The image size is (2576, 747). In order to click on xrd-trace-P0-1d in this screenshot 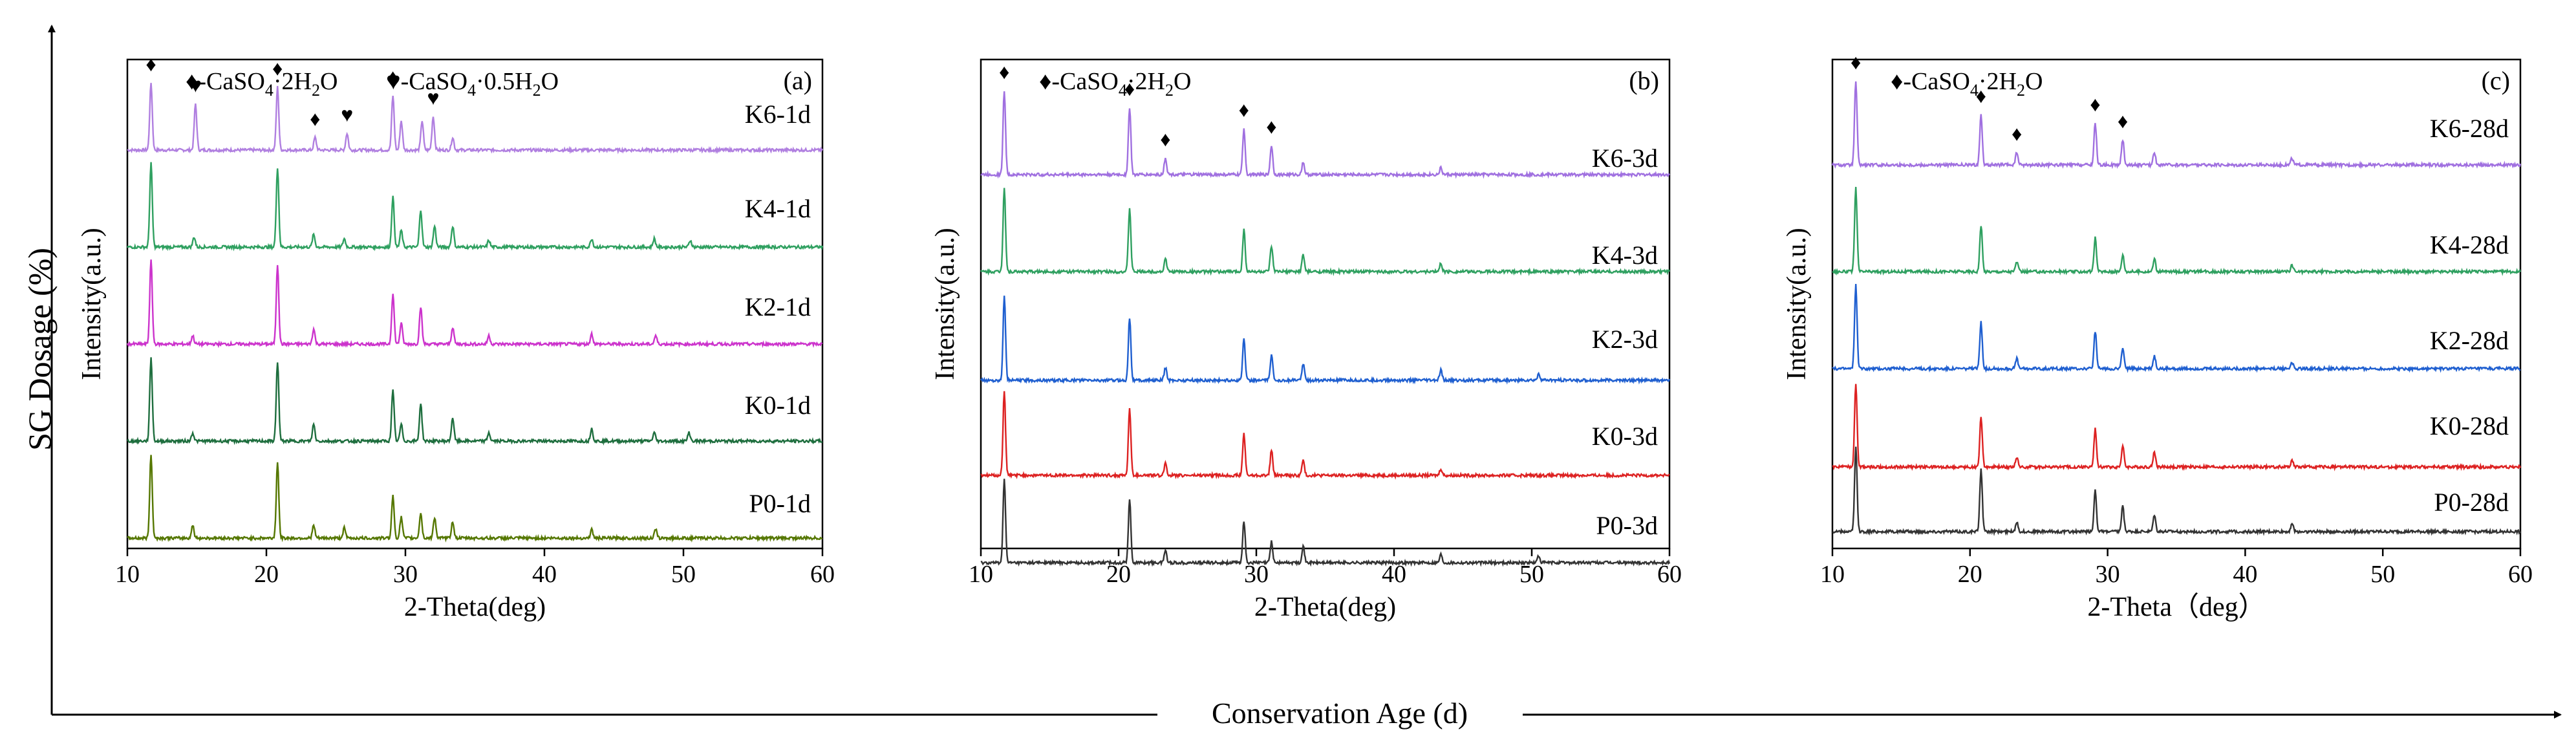, I will do `click(475, 499)`.